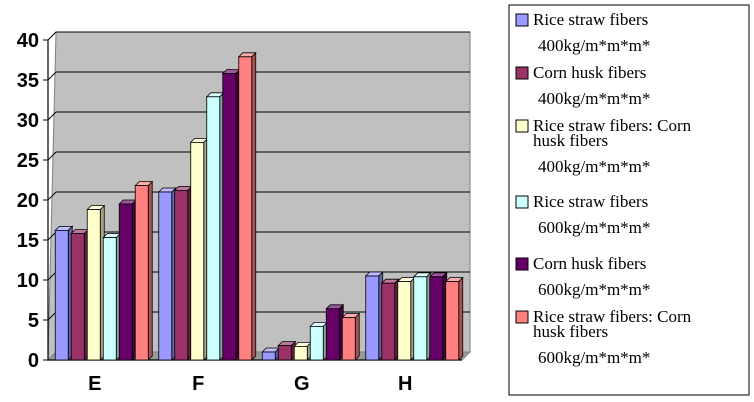 The height and width of the screenshot is (402, 754). What do you see at coordinates (28, 201) in the screenshot?
I see `y-tick-label: 20` at bounding box center [28, 201].